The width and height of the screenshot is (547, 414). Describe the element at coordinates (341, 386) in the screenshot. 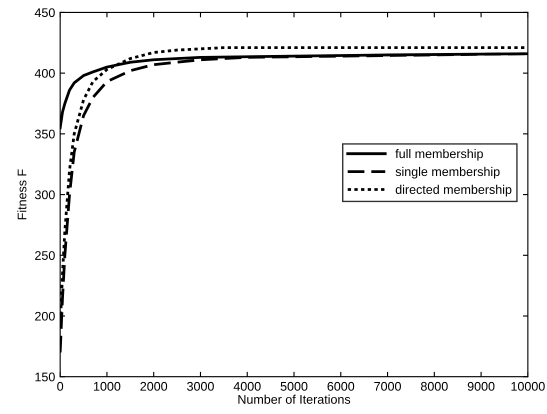

I see `x-tick-label: 6000` at that location.